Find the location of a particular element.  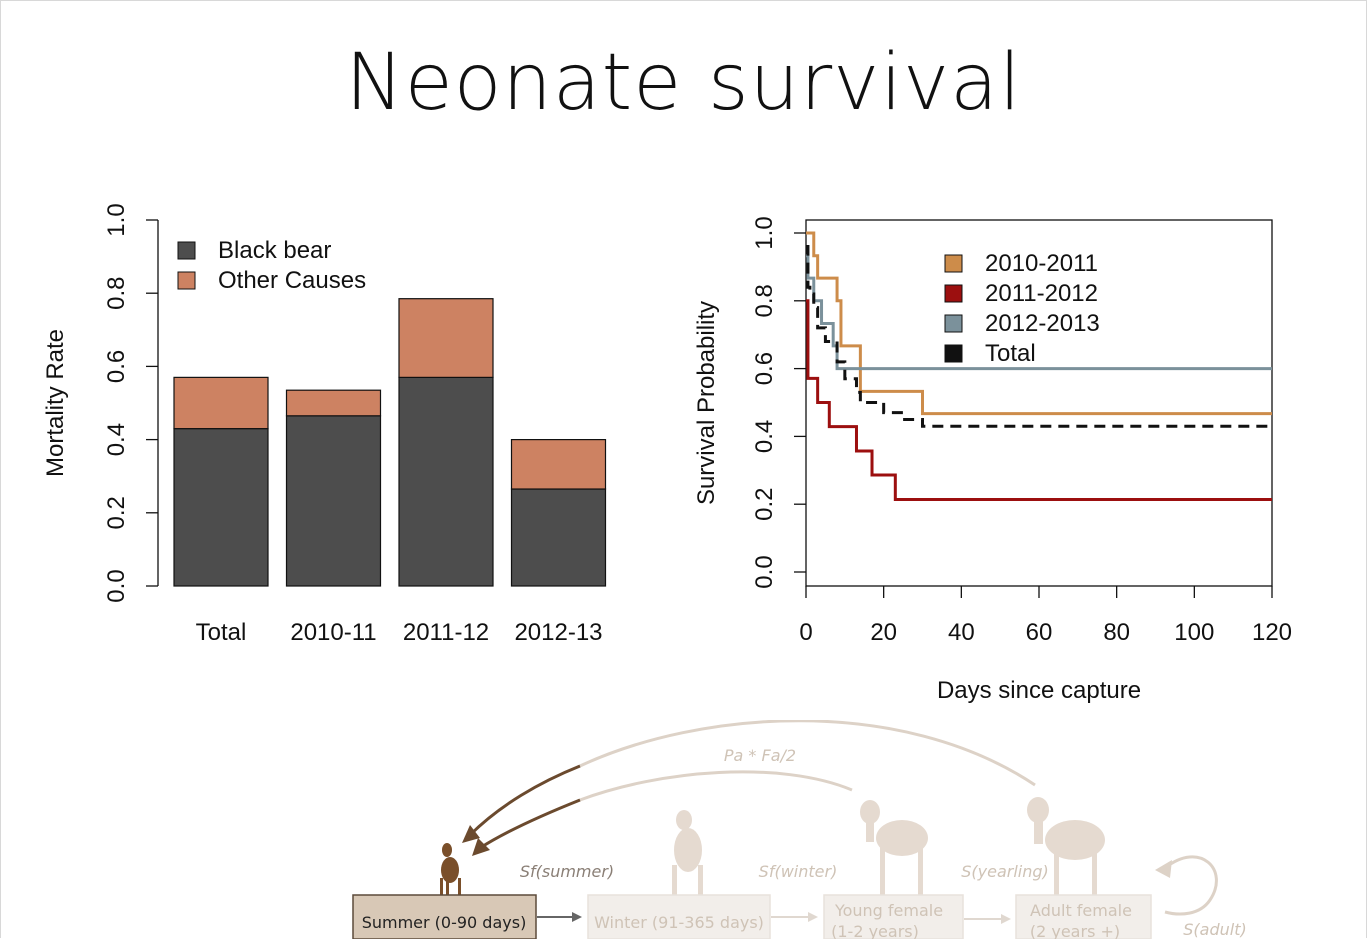

fecundity-label: Pa * Fa/2 is located at coordinates (760, 755).